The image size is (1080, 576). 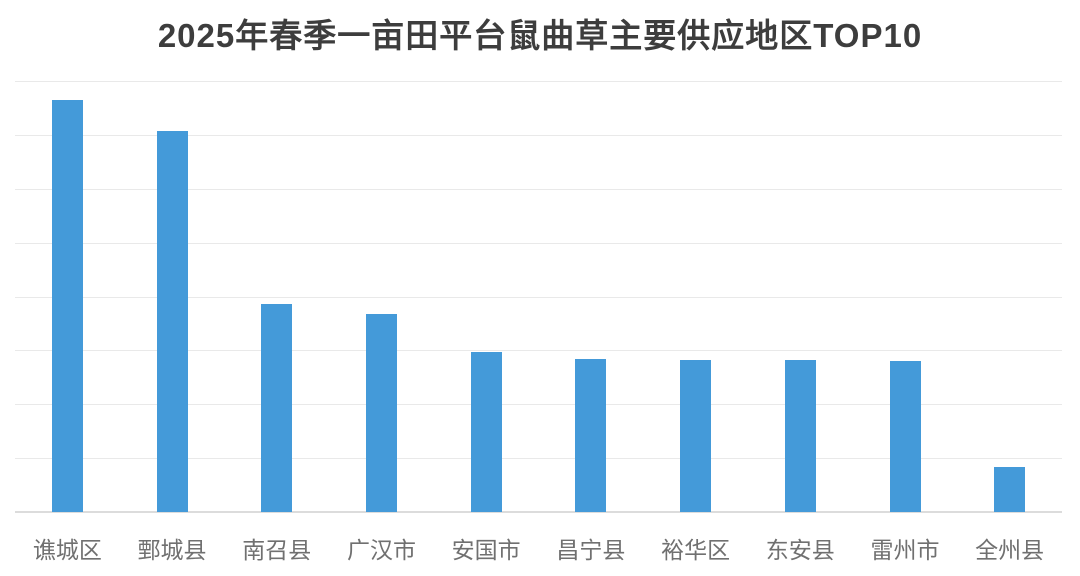 What do you see at coordinates (381, 550) in the screenshot?
I see `x-axis-label: 广汉市` at bounding box center [381, 550].